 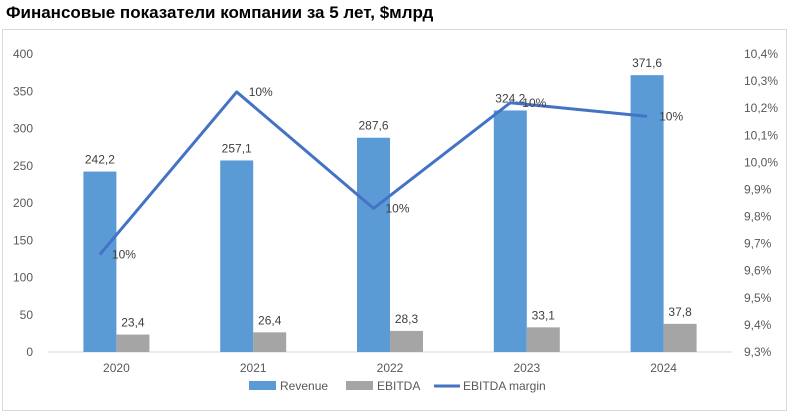 What do you see at coordinates (23, 129) in the screenshot?
I see `y-left-tick-label: 300` at bounding box center [23, 129].